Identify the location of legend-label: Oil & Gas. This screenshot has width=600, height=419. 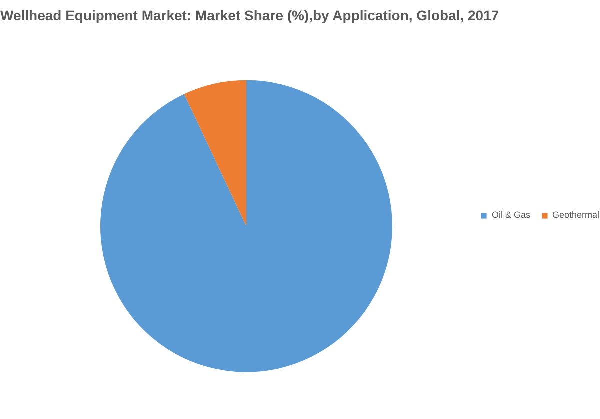
(511, 215).